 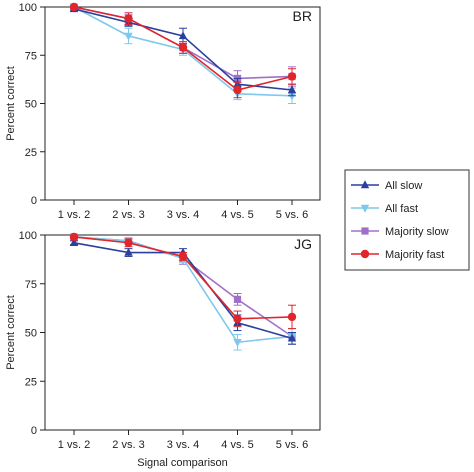 I want to click on panel-label: BR, so click(x=302, y=16).